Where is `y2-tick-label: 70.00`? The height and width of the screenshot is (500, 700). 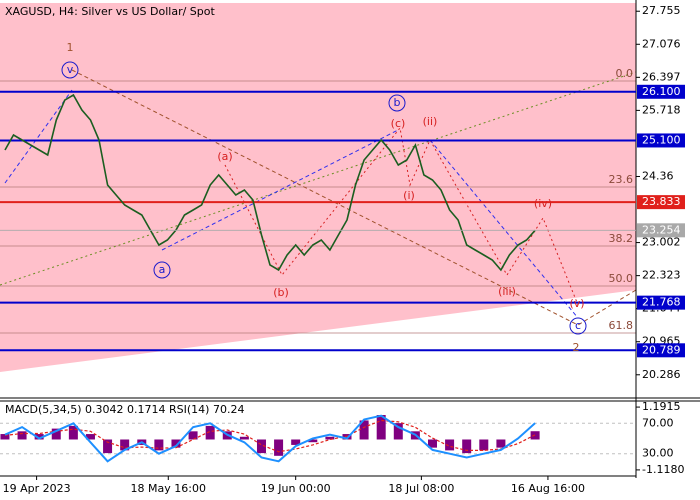 y2-tick-label: 70.00 is located at coordinates (658, 422).